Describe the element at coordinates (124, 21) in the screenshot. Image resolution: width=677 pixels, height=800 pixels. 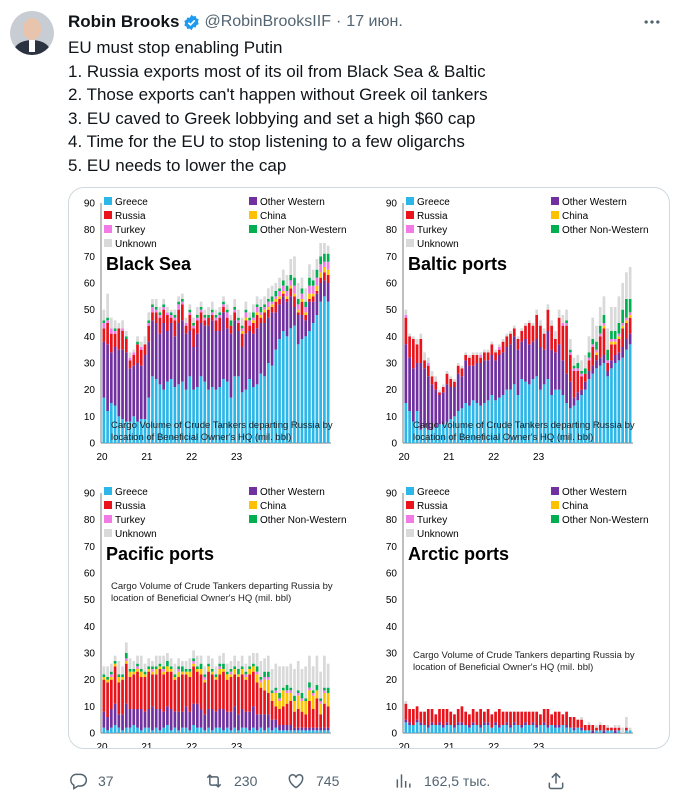
I see `author-name: Robin Brooks` at that location.